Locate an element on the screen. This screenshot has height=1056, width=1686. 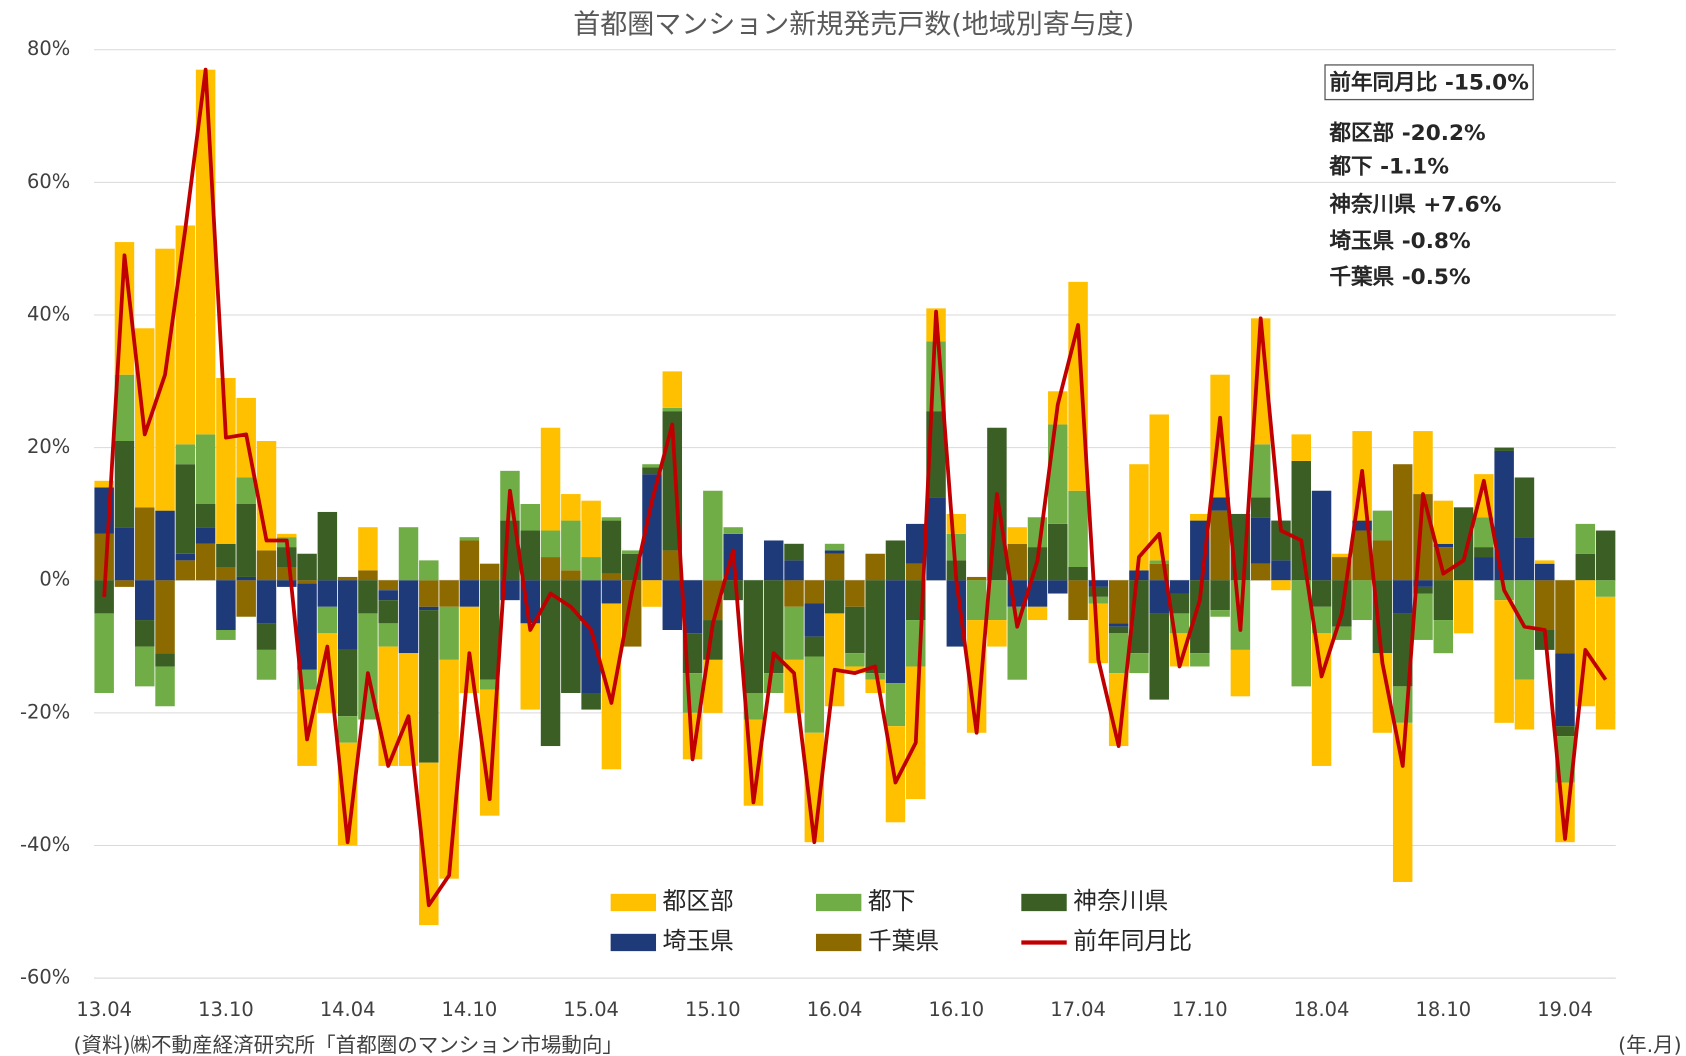
x-tick-label: 15.04 is located at coordinates (591, 1009).